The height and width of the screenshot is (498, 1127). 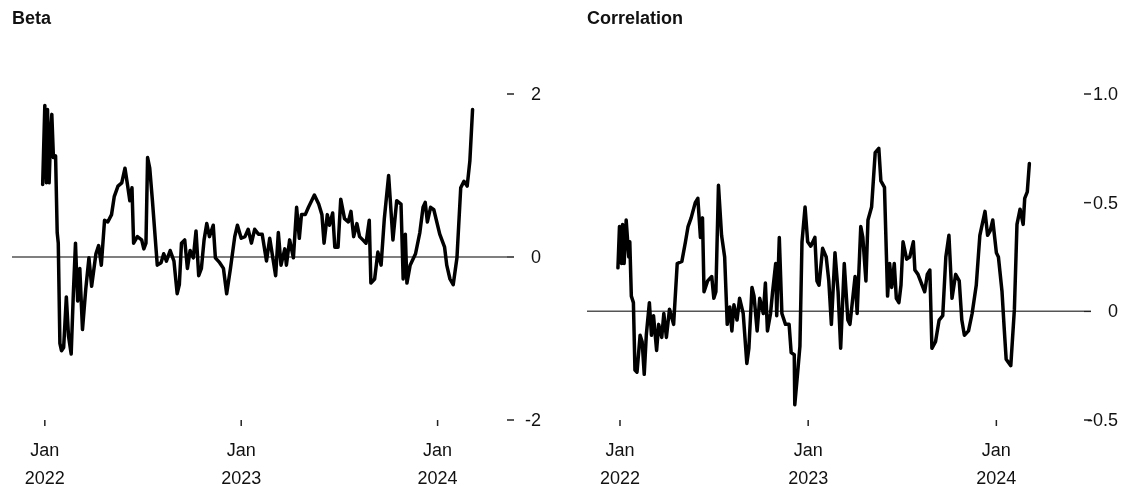 I want to click on y-tick-label: -2, so click(x=532, y=420).